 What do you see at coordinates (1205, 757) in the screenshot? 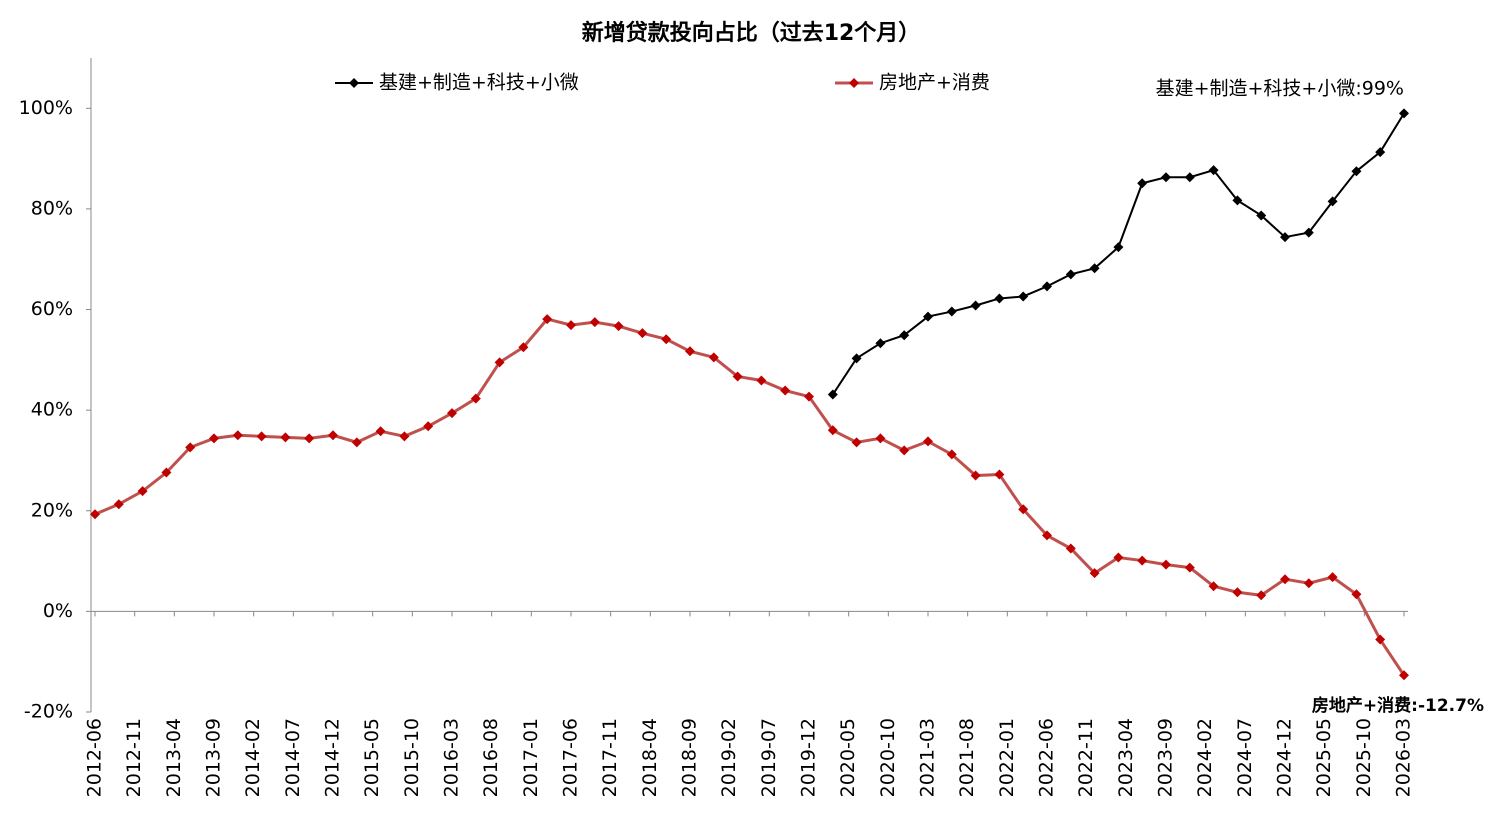
I see `x-tick-label: 2024-02` at bounding box center [1205, 757].